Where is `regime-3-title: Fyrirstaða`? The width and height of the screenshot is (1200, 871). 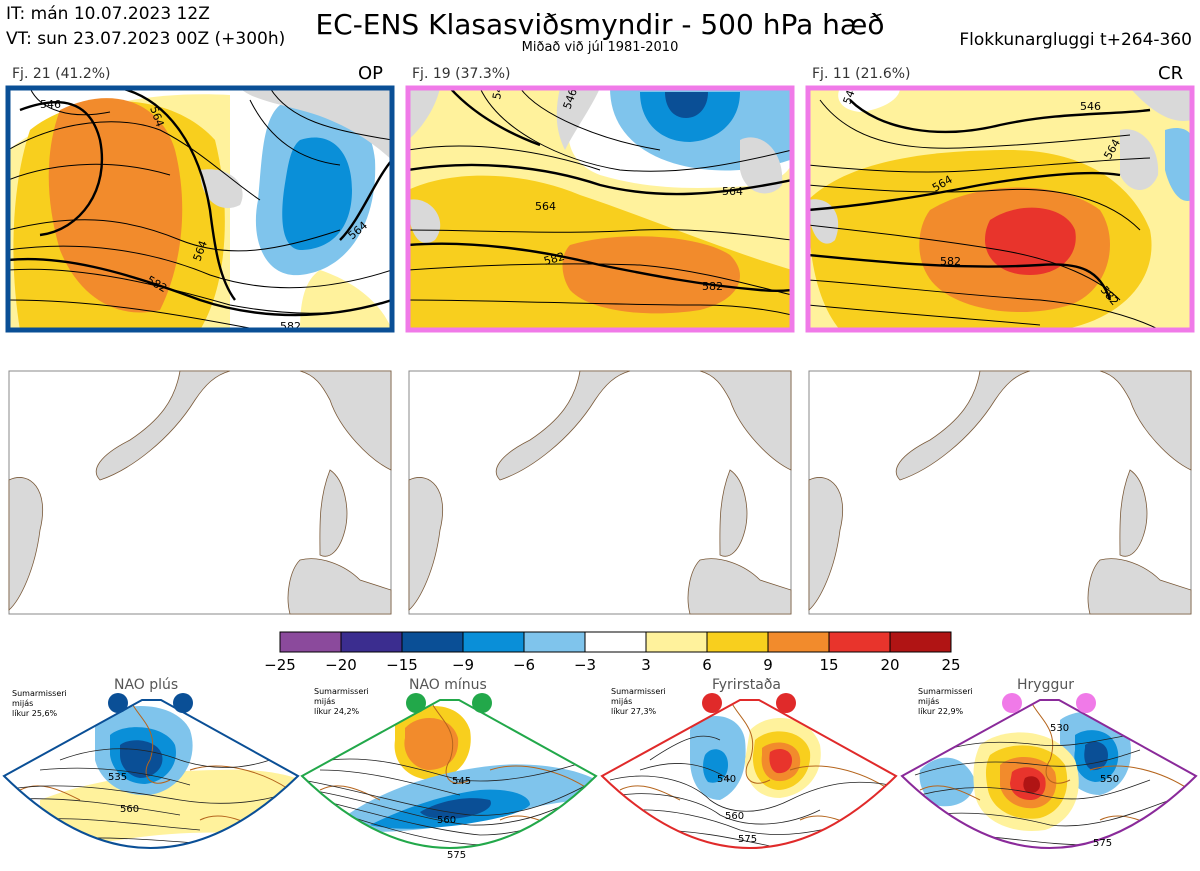 regime-3-title: Fyrirstaða is located at coordinates (746, 685).